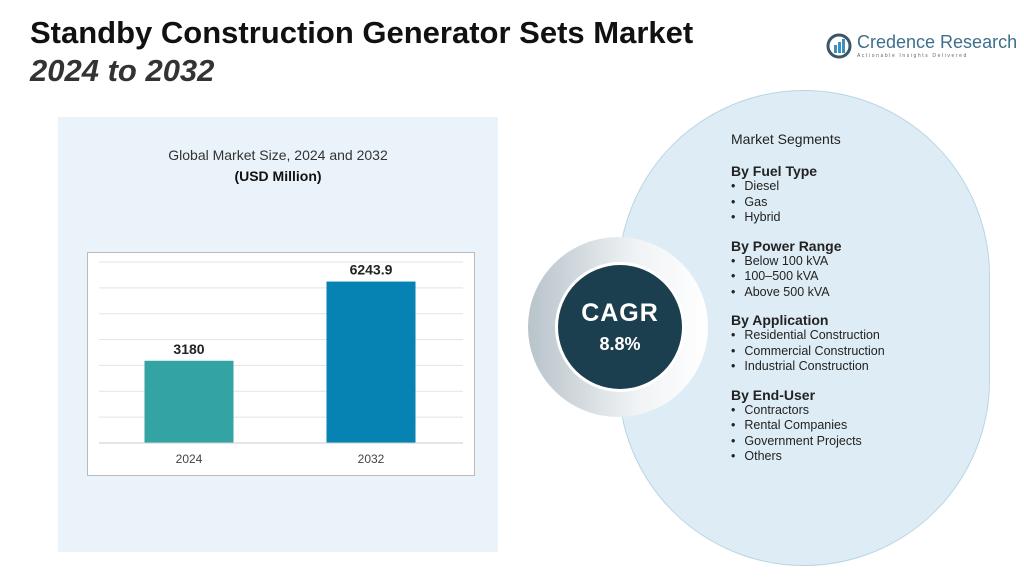 Image resolution: width=1024 pixels, height=588 pixels. What do you see at coordinates (808, 442) in the screenshot?
I see `segment-item: Government Projects` at bounding box center [808, 442].